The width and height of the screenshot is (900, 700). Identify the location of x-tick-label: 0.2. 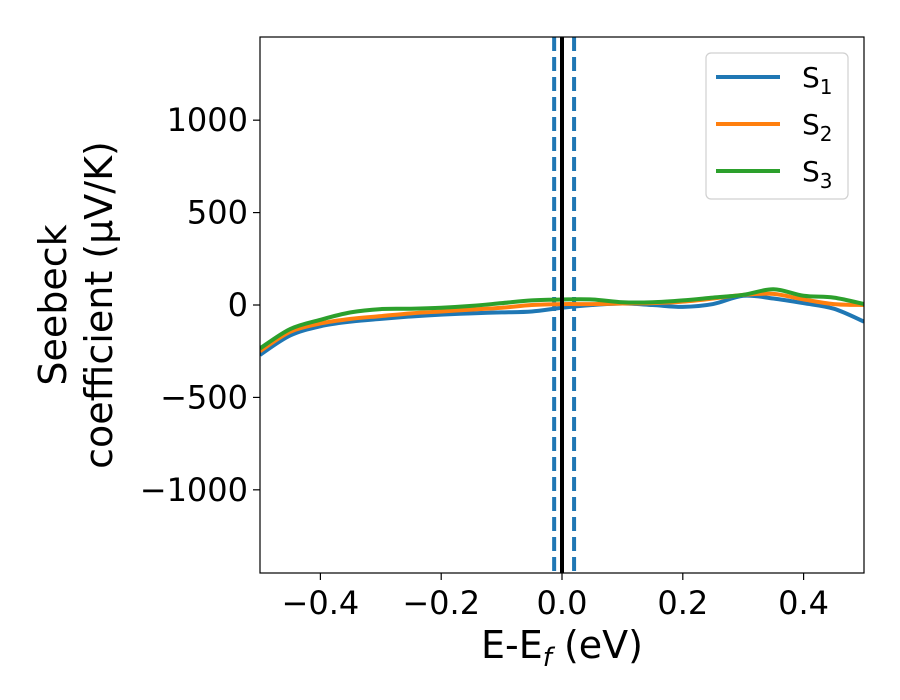
(682, 603).